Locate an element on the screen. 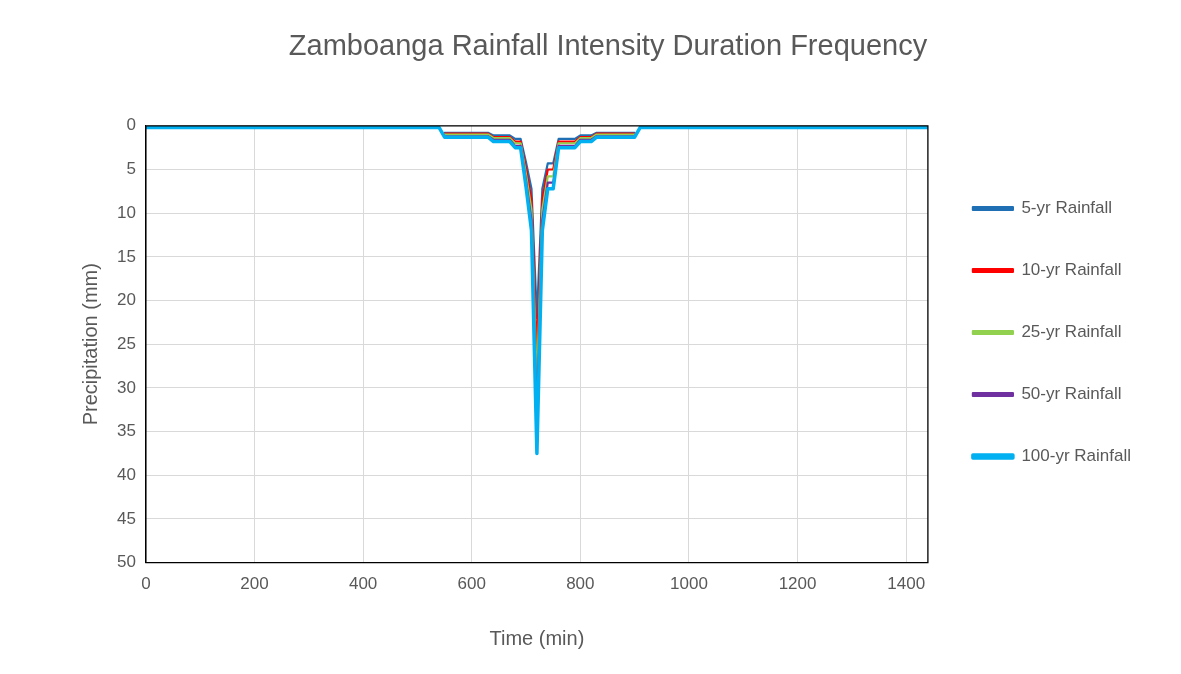 This screenshot has height=674, width=1181. y-tick-label: 25 is located at coordinates (126, 343).